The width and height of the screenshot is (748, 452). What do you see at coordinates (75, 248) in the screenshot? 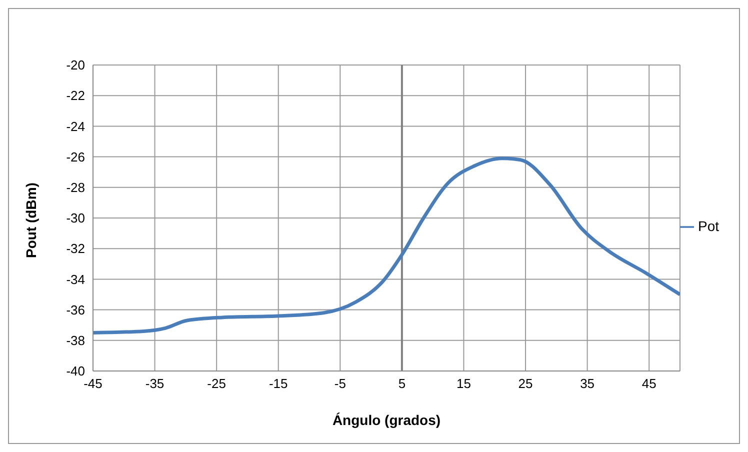
I see `y-tick-label: -32` at bounding box center [75, 248].